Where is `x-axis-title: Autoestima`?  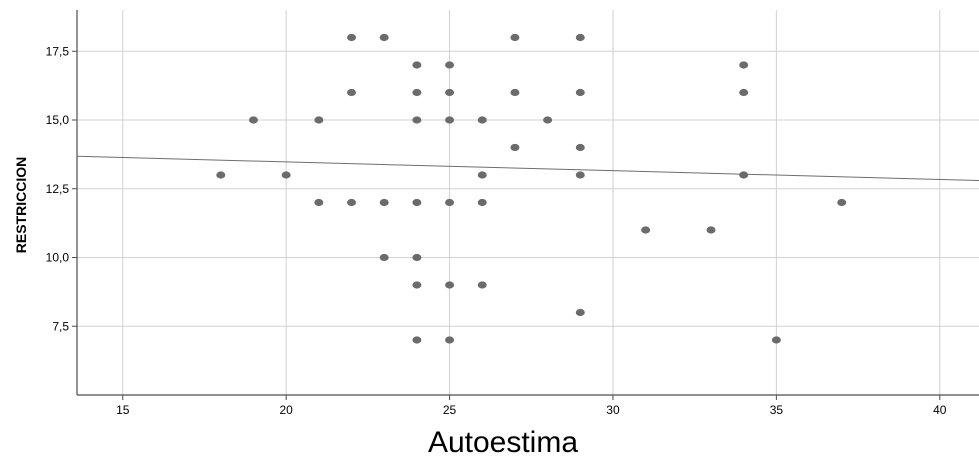
x-axis-title: Autoestima is located at coordinates (503, 442).